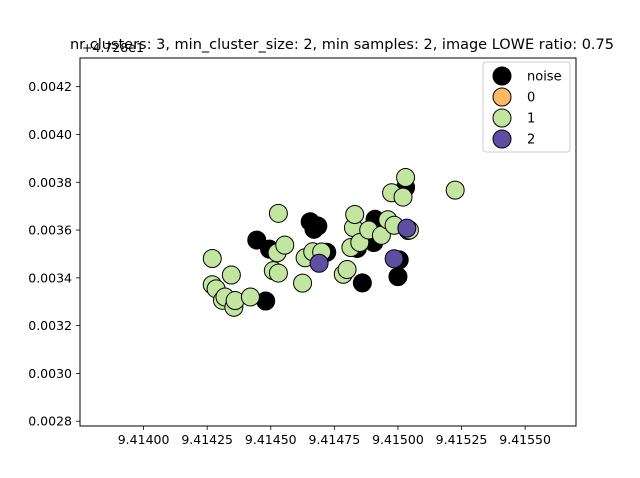 The image size is (640, 478). I want to click on y-tick-label: 0.0038, so click(50, 182).